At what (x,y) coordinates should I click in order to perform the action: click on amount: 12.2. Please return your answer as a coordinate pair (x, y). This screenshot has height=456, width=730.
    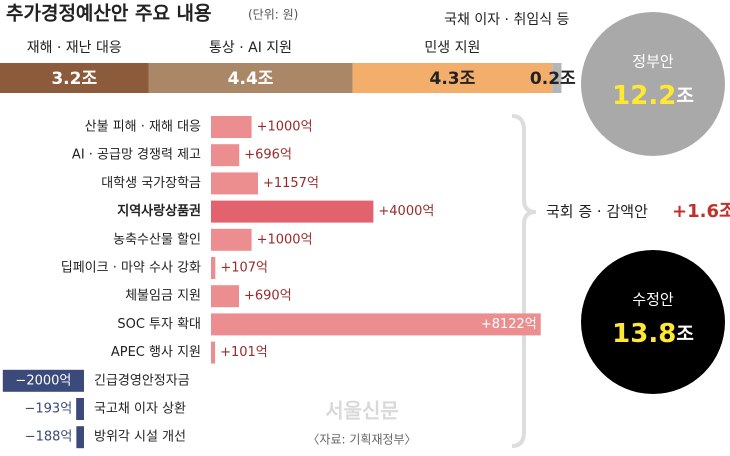
    Looking at the image, I should click on (644, 96).